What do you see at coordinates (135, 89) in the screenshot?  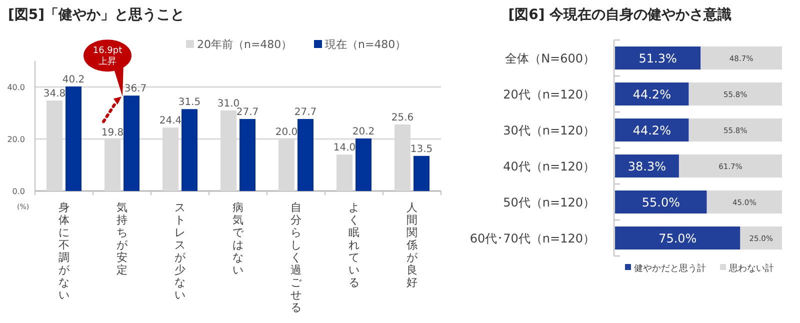 I see `data-label: 36.7` at bounding box center [135, 89].